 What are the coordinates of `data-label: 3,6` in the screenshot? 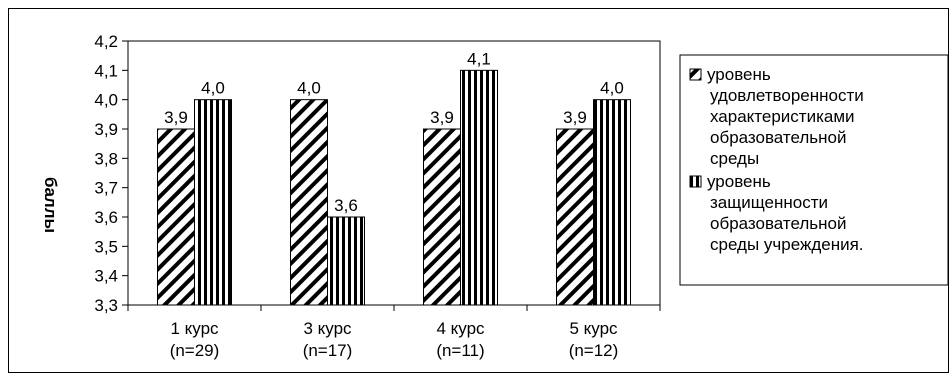 It's located at (346, 205).